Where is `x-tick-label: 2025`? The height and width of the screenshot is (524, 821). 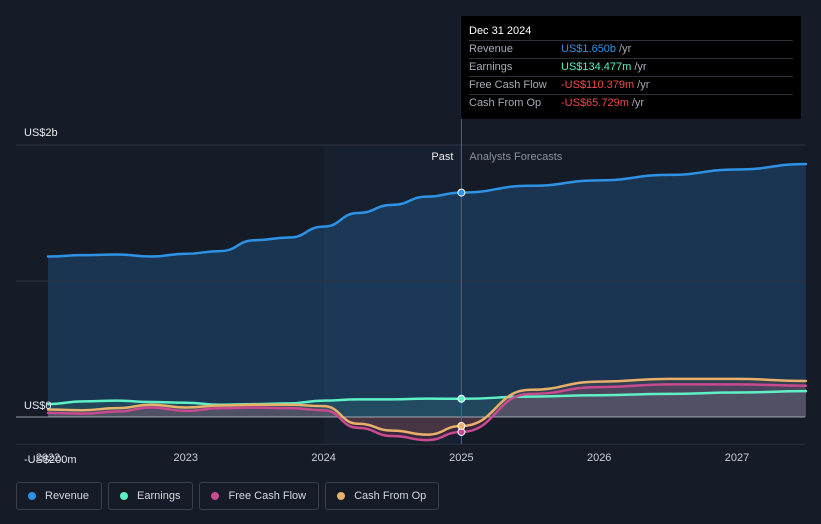 x-tick-label: 2025 is located at coordinates (461, 458).